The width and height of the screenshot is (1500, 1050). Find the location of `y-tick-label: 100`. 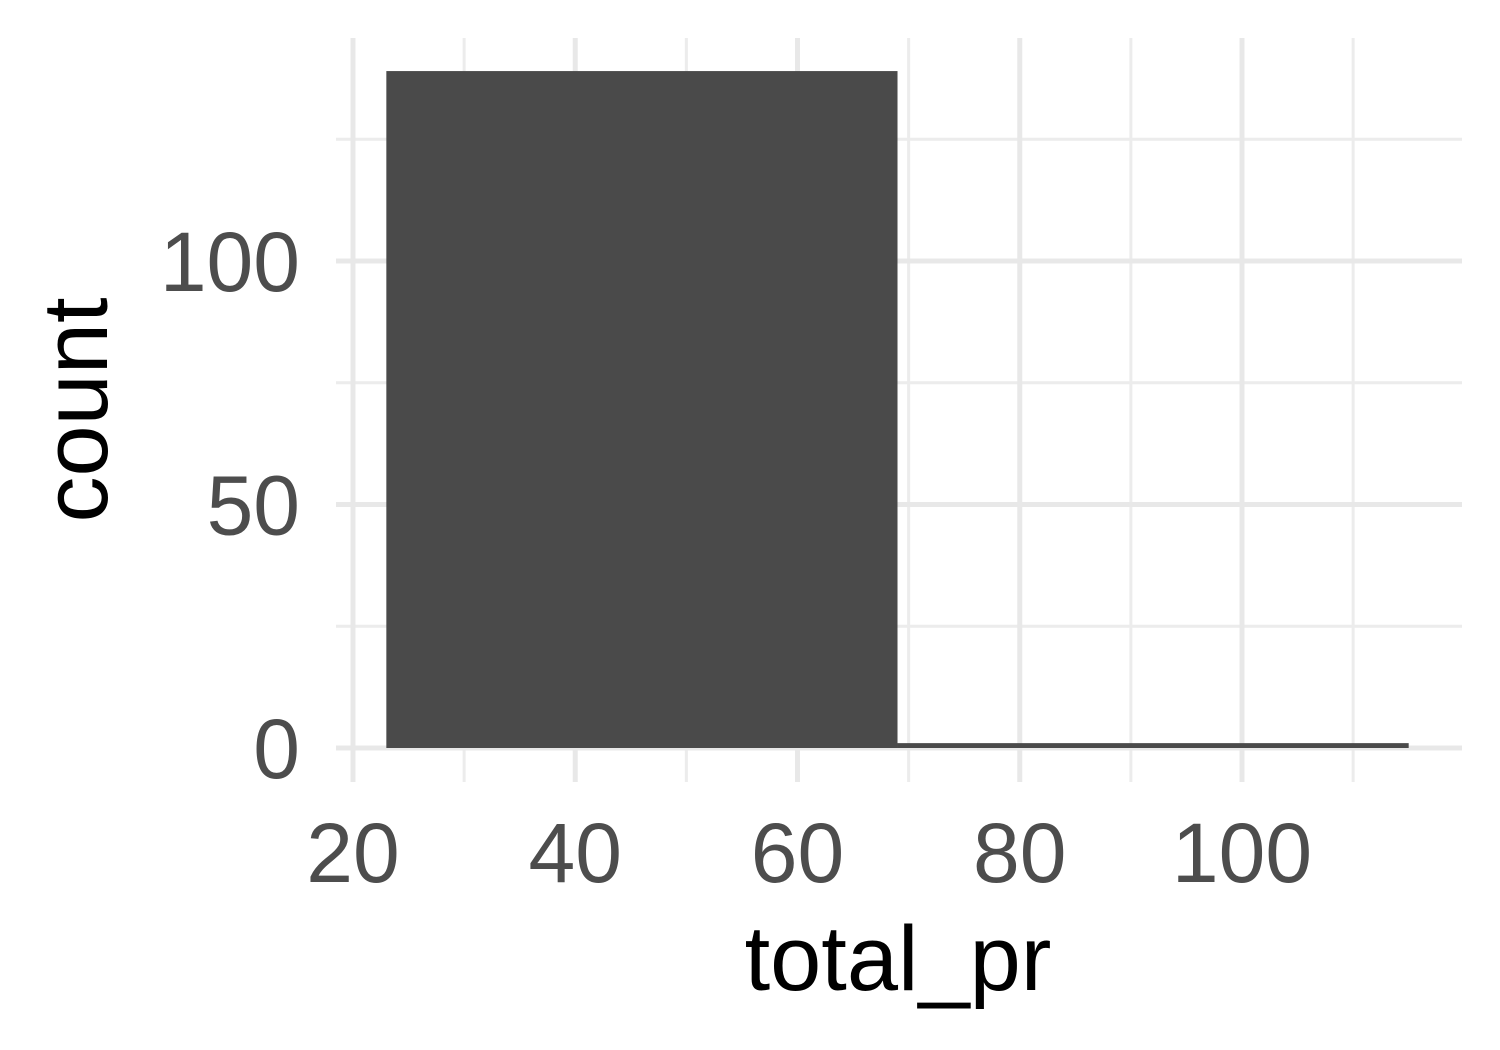

y-tick-label: 100 is located at coordinates (230, 262).